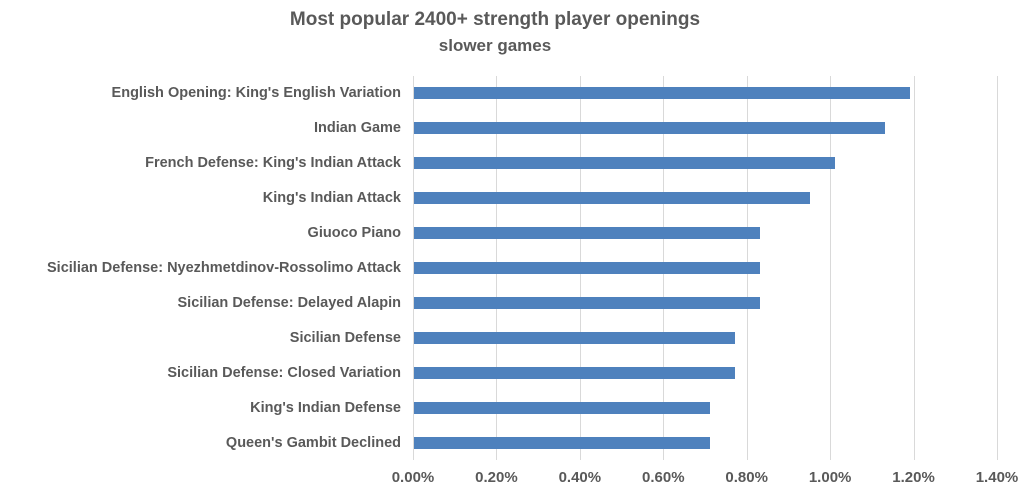  Describe the element at coordinates (354, 233) in the screenshot. I see `category-label: Giuoco Piano` at that location.